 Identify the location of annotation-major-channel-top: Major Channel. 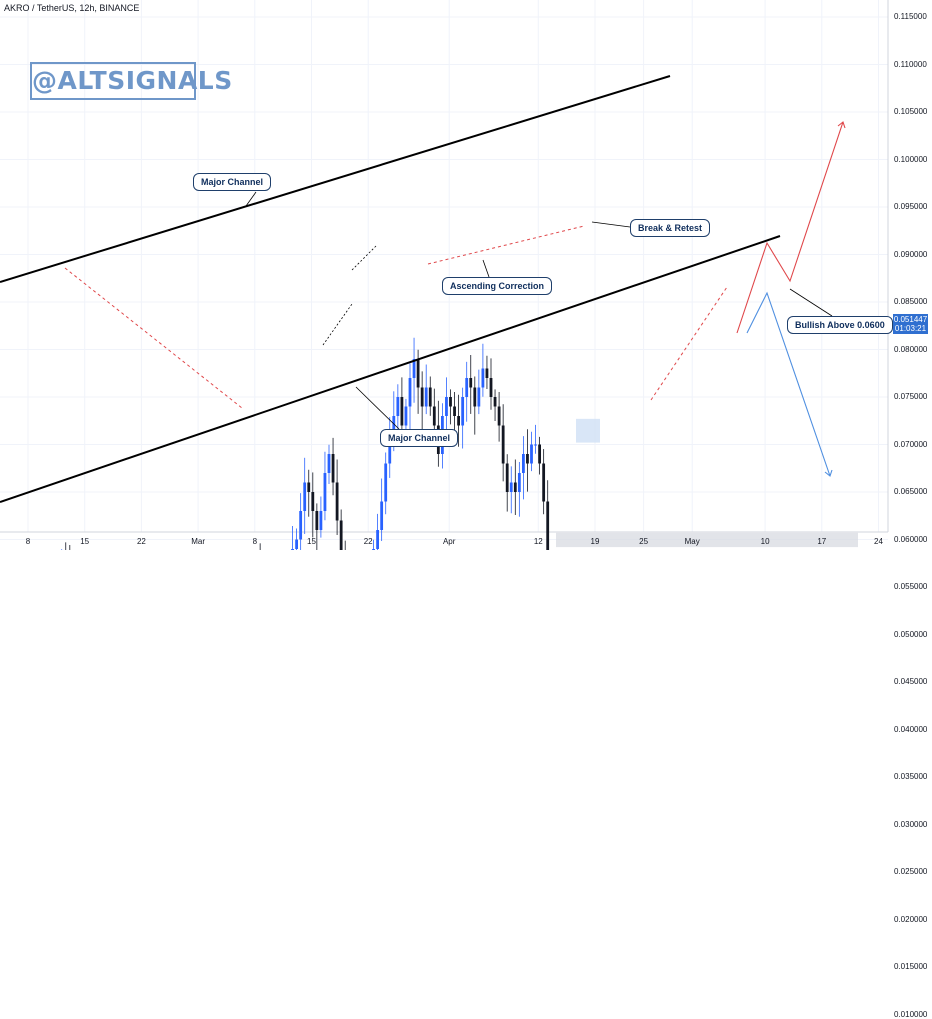
(232, 182).